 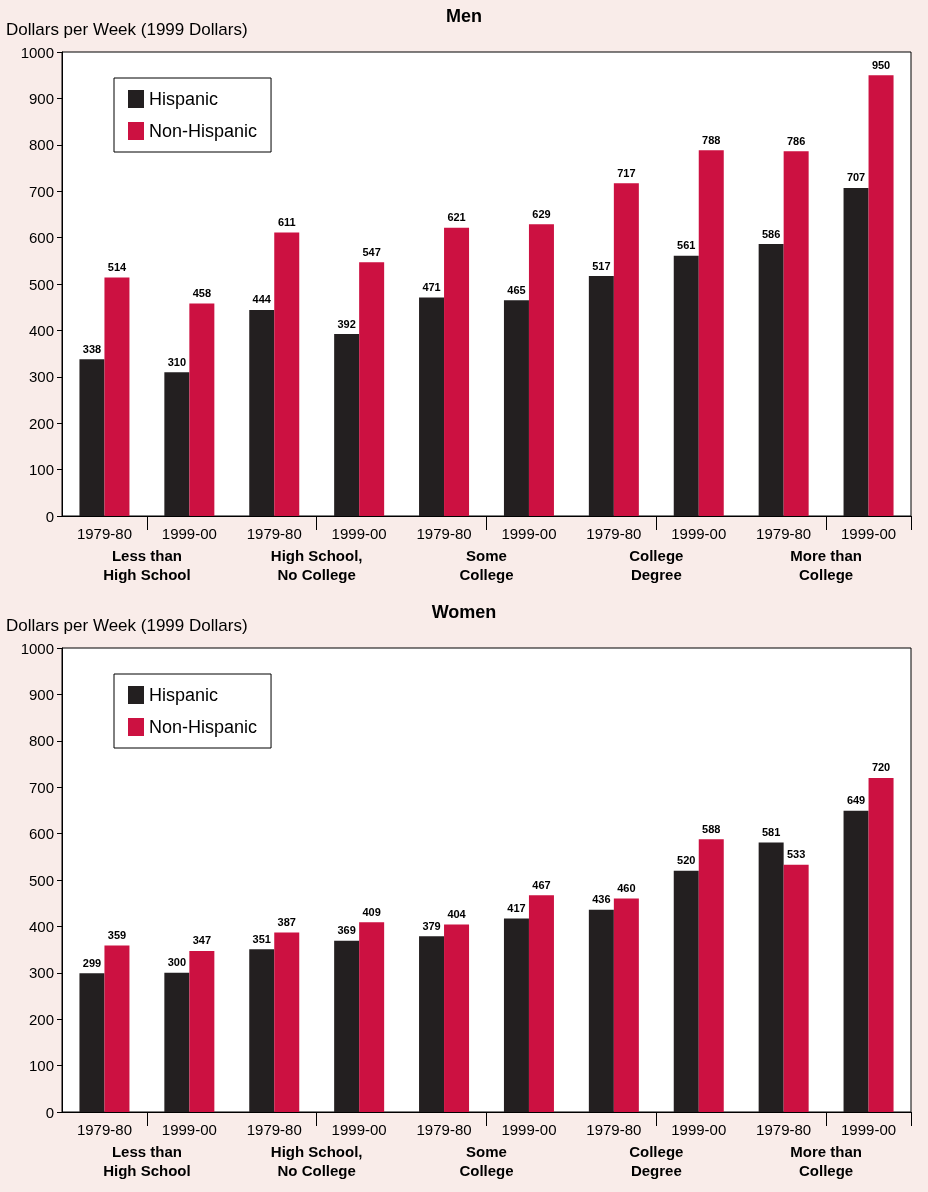 What do you see at coordinates (541, 884) in the screenshot?
I see `data-label: 467` at bounding box center [541, 884].